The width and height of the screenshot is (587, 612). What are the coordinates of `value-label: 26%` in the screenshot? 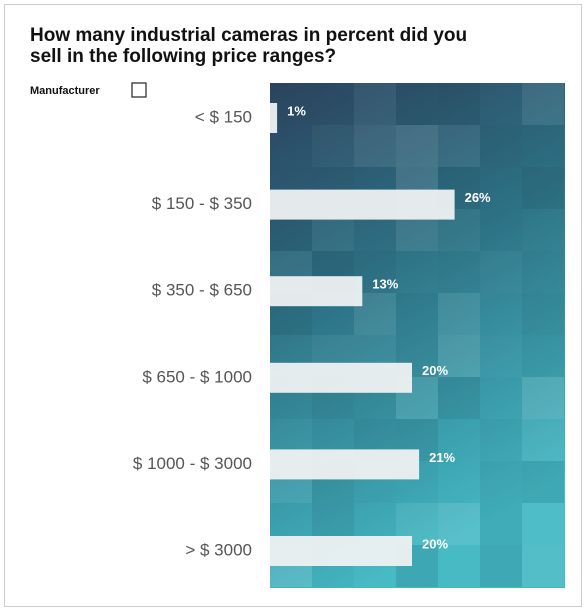 It's located at (478, 197).